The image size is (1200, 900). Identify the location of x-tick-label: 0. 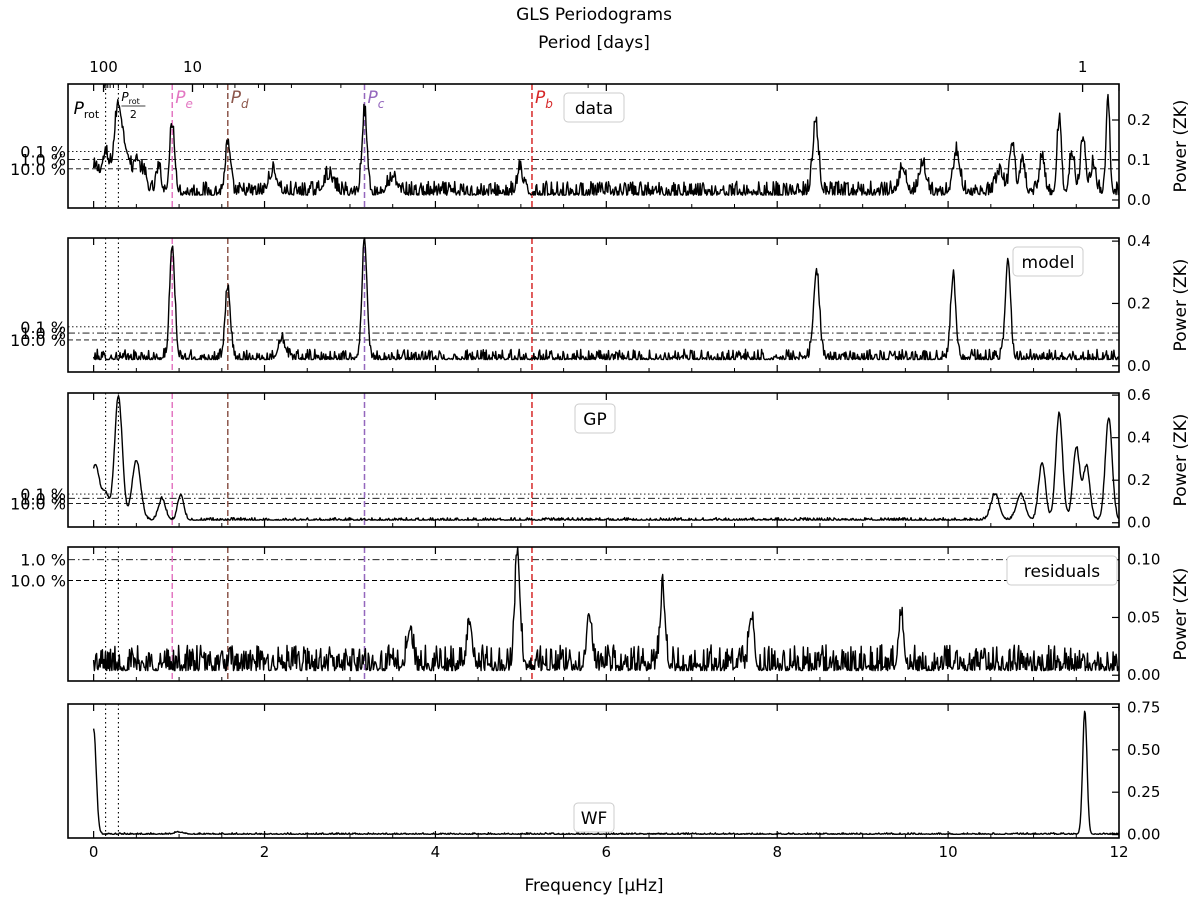
(94, 852).